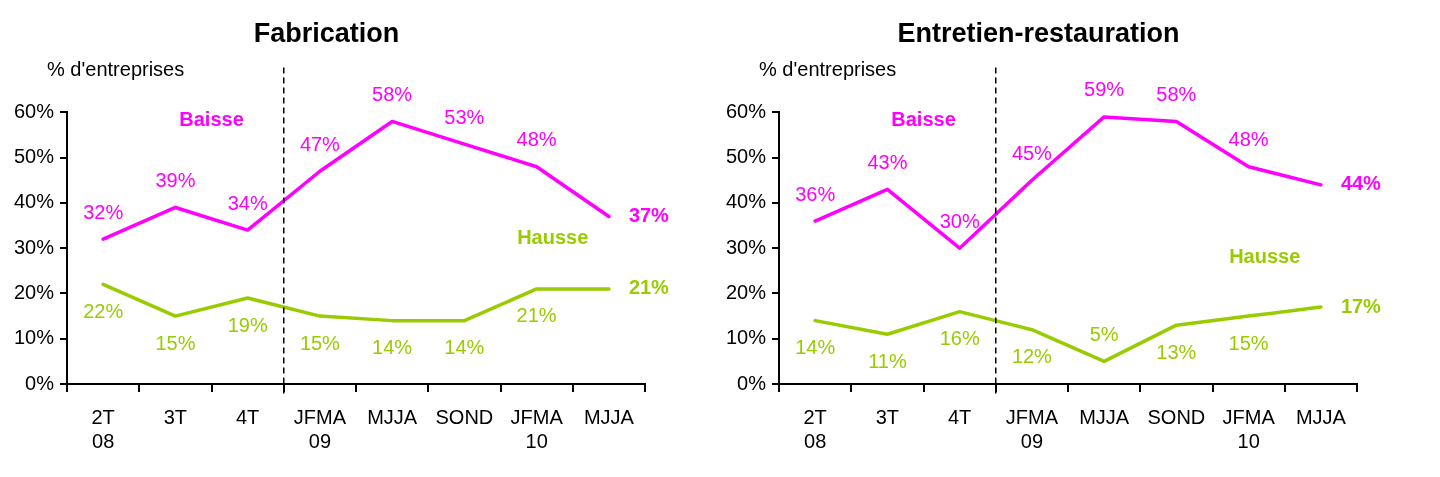 The height and width of the screenshot is (477, 1440). Describe the element at coordinates (1104, 333) in the screenshot. I see `data-label: 5%` at that location.